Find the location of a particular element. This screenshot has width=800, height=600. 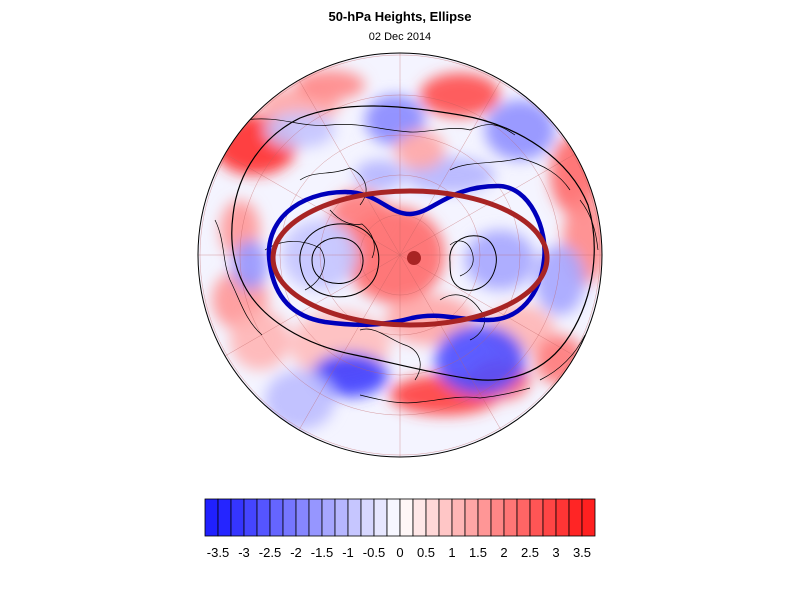

ellipse-centroid is located at coordinates (414, 258).